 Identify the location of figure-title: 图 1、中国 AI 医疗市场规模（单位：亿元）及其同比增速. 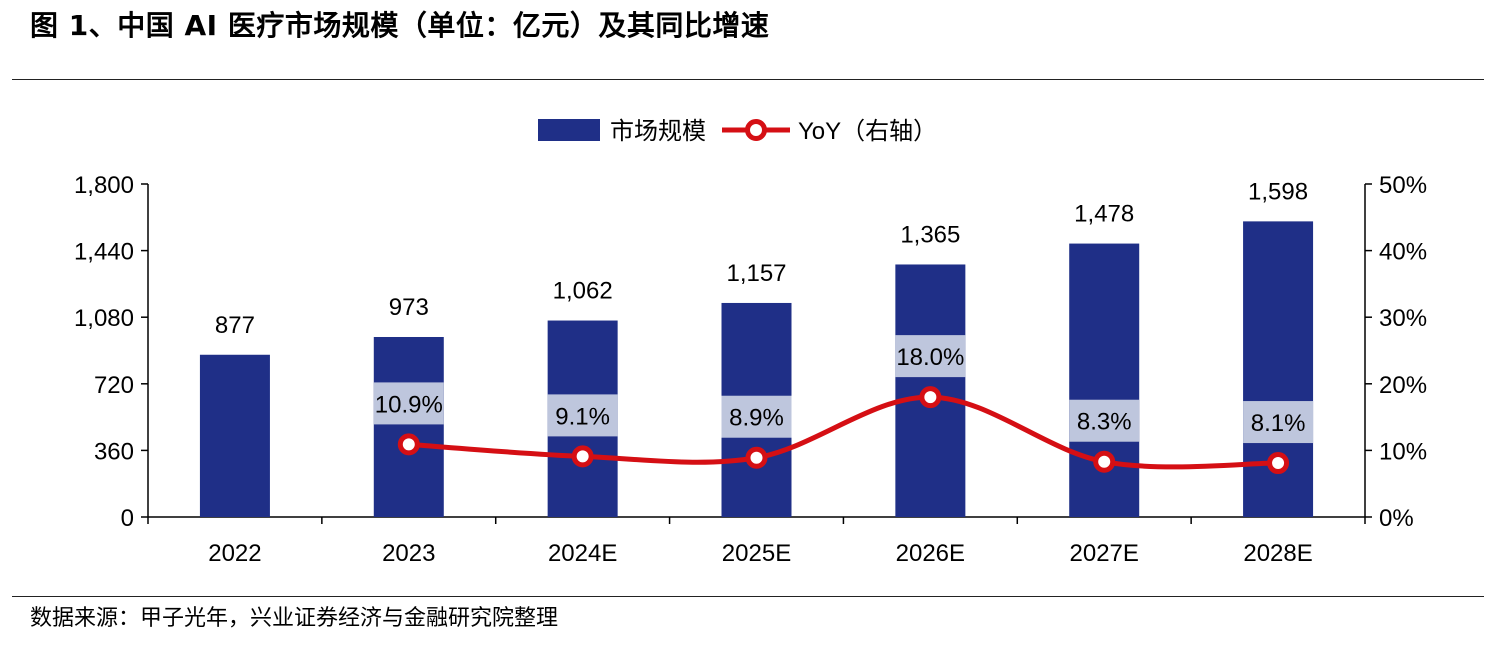
(400, 25).